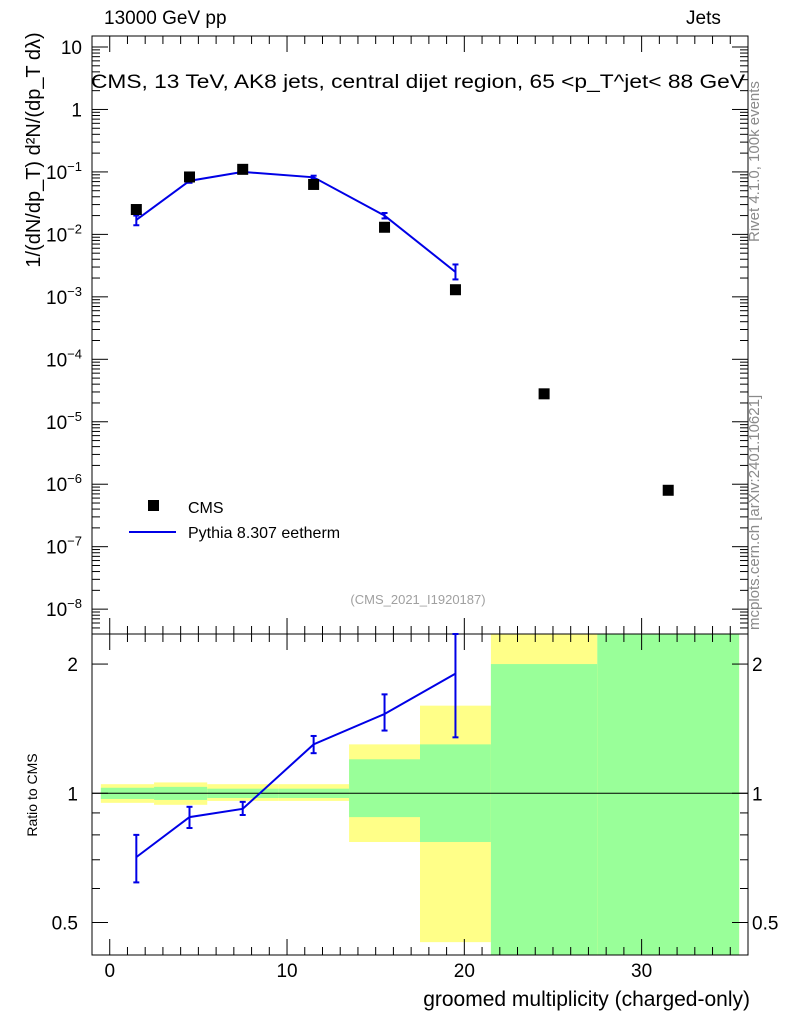  I want to click on y-tick-label-9: 10, so click(71, 48).